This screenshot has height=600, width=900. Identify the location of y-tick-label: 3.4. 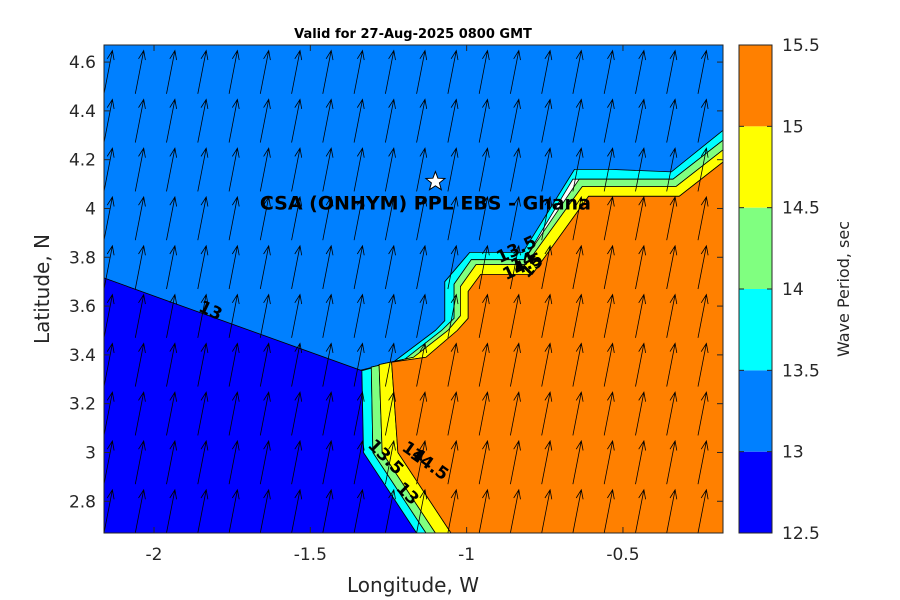
(82, 356).